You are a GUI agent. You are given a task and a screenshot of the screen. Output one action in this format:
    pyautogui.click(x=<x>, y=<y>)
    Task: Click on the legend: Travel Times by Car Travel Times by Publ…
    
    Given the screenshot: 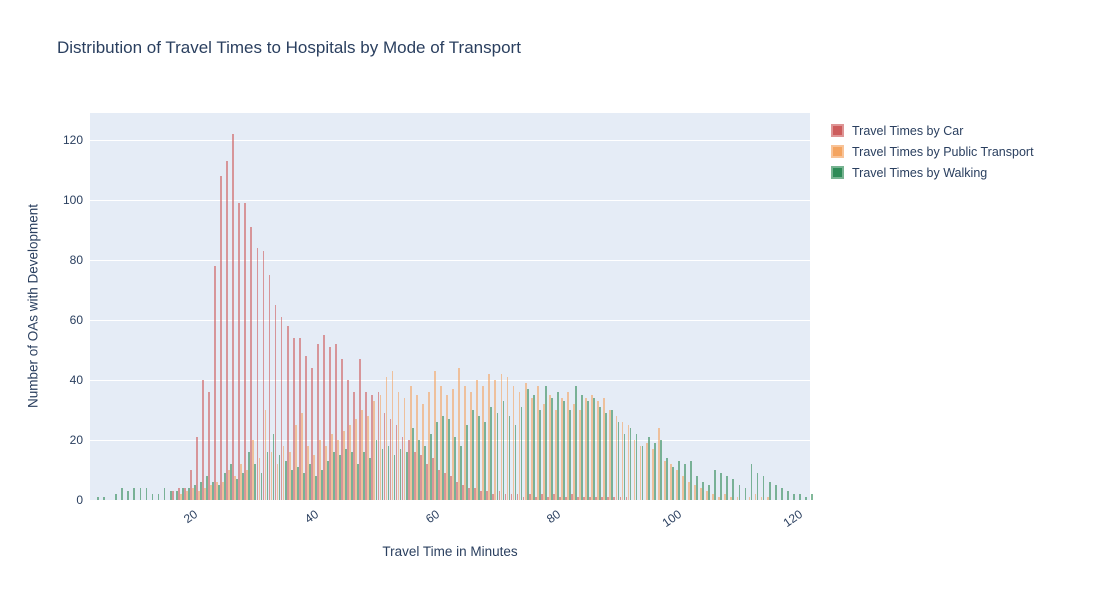 What is the action you would take?
    pyautogui.click(x=932, y=151)
    